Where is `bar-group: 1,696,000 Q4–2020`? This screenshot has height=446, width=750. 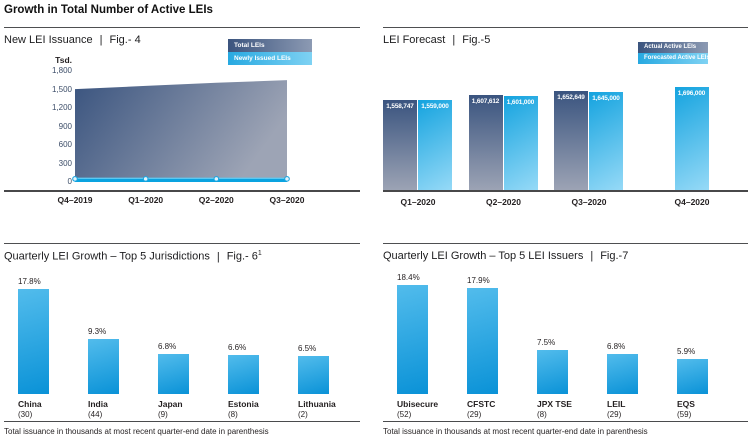 bar-group: 1,696,000 Q4–2020 is located at coordinates (675, 117).